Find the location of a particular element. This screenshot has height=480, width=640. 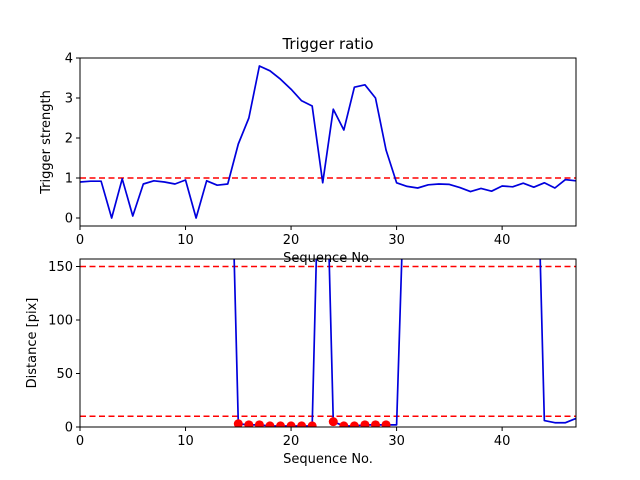

y-tick-label: 150 is located at coordinates (60, 267).